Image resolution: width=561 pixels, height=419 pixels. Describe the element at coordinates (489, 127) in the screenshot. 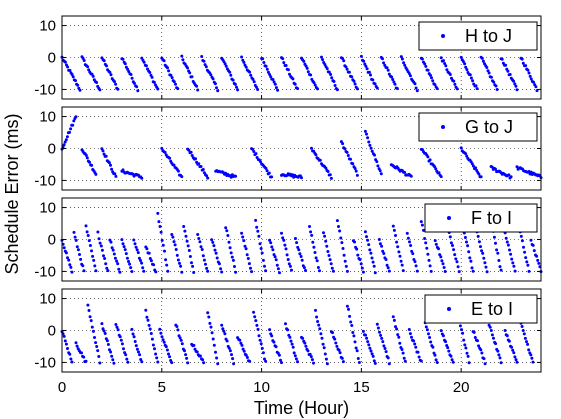

I see `legend-label: G to J` at that location.